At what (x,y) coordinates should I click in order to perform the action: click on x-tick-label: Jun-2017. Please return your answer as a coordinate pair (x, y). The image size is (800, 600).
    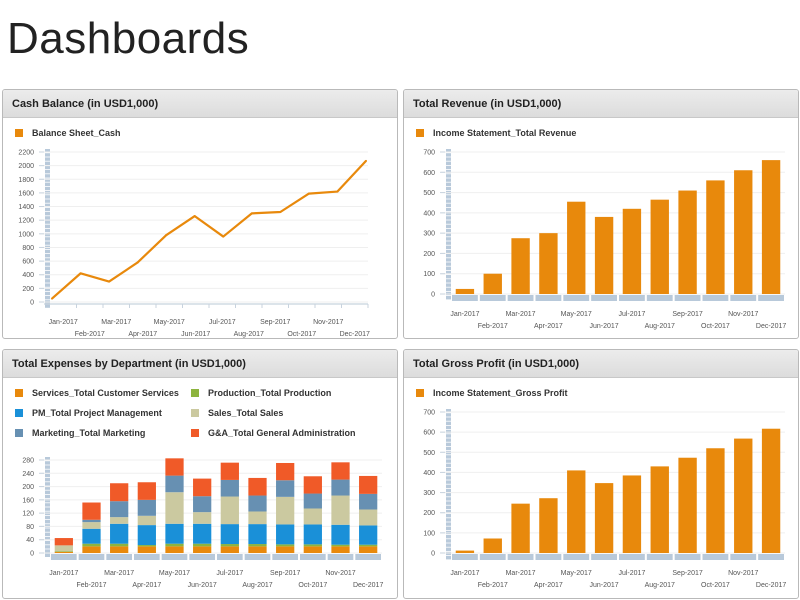
    Looking at the image, I should click on (202, 585).